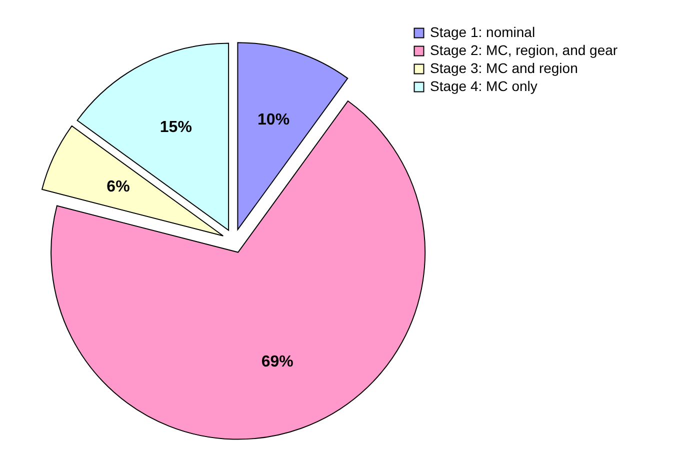  Describe the element at coordinates (484, 86) in the screenshot. I see `legend-label: Stage 4: MC only` at that location.